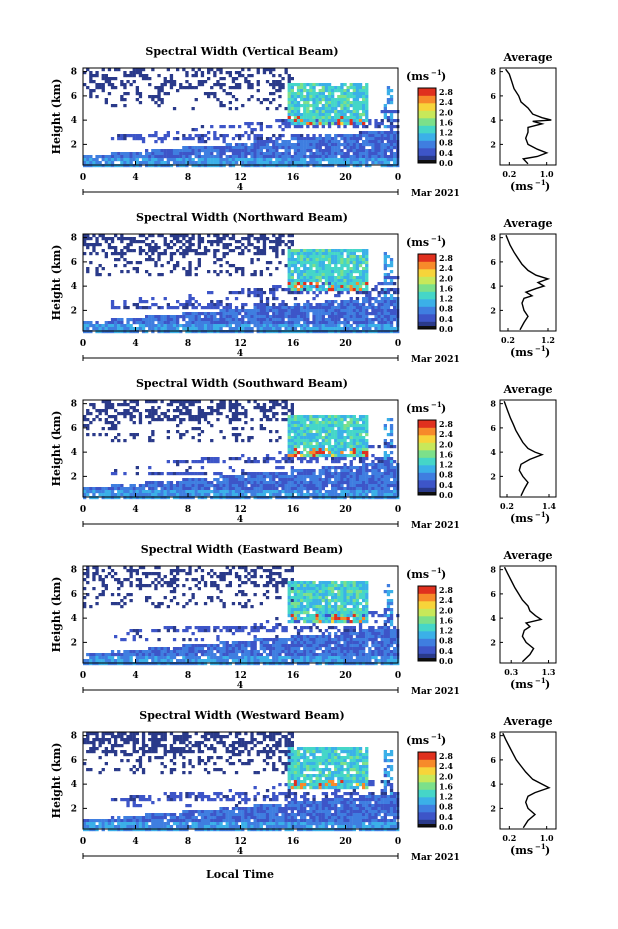  I want to click on x-tick-label: 16, so click(293, 344).